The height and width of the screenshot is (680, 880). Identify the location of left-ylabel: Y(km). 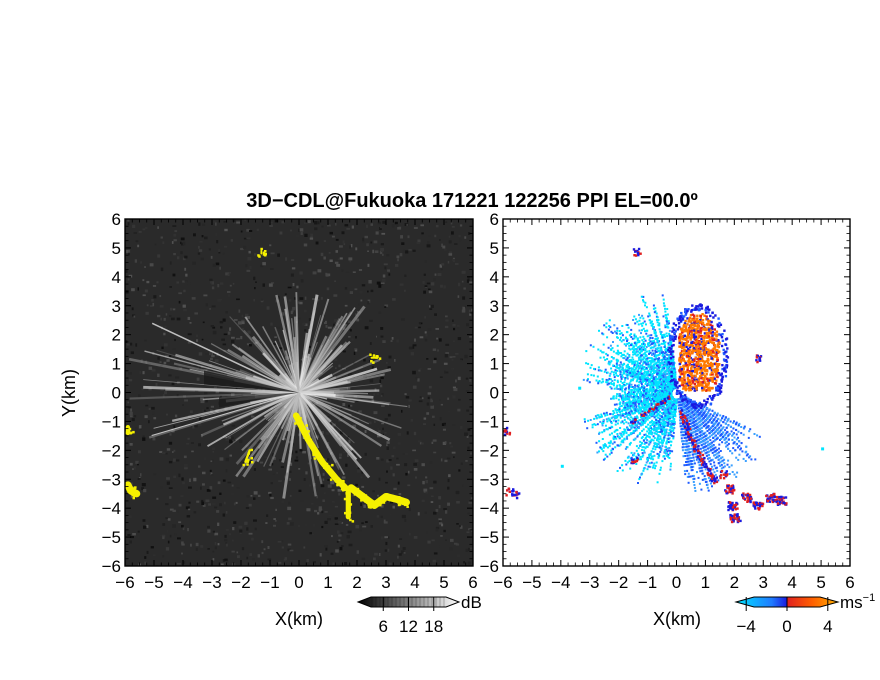
(69, 393).